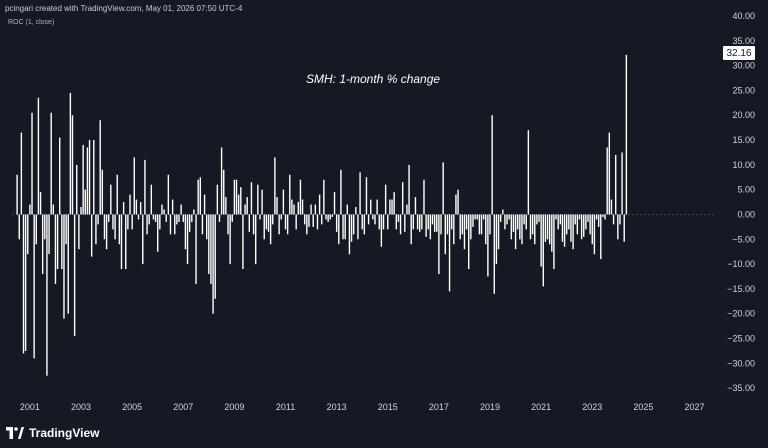 The height and width of the screenshot is (448, 768). I want to click on y-tick-label: −15.00, so click(741, 289).